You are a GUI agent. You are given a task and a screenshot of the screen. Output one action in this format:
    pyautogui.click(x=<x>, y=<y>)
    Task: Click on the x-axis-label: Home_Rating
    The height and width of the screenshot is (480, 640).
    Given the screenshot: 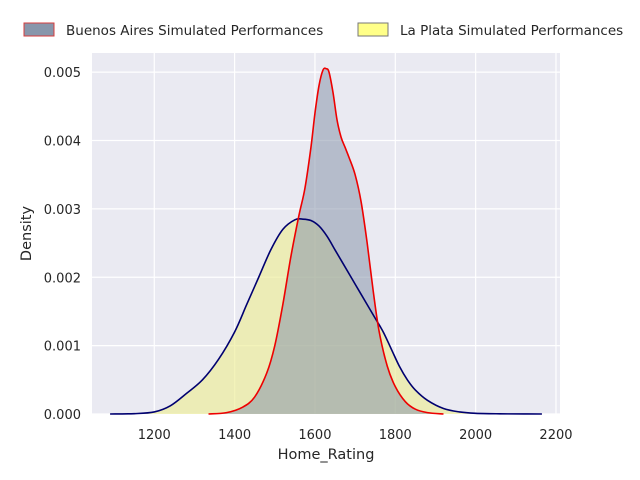 What is the action you would take?
    pyautogui.click(x=326, y=455)
    